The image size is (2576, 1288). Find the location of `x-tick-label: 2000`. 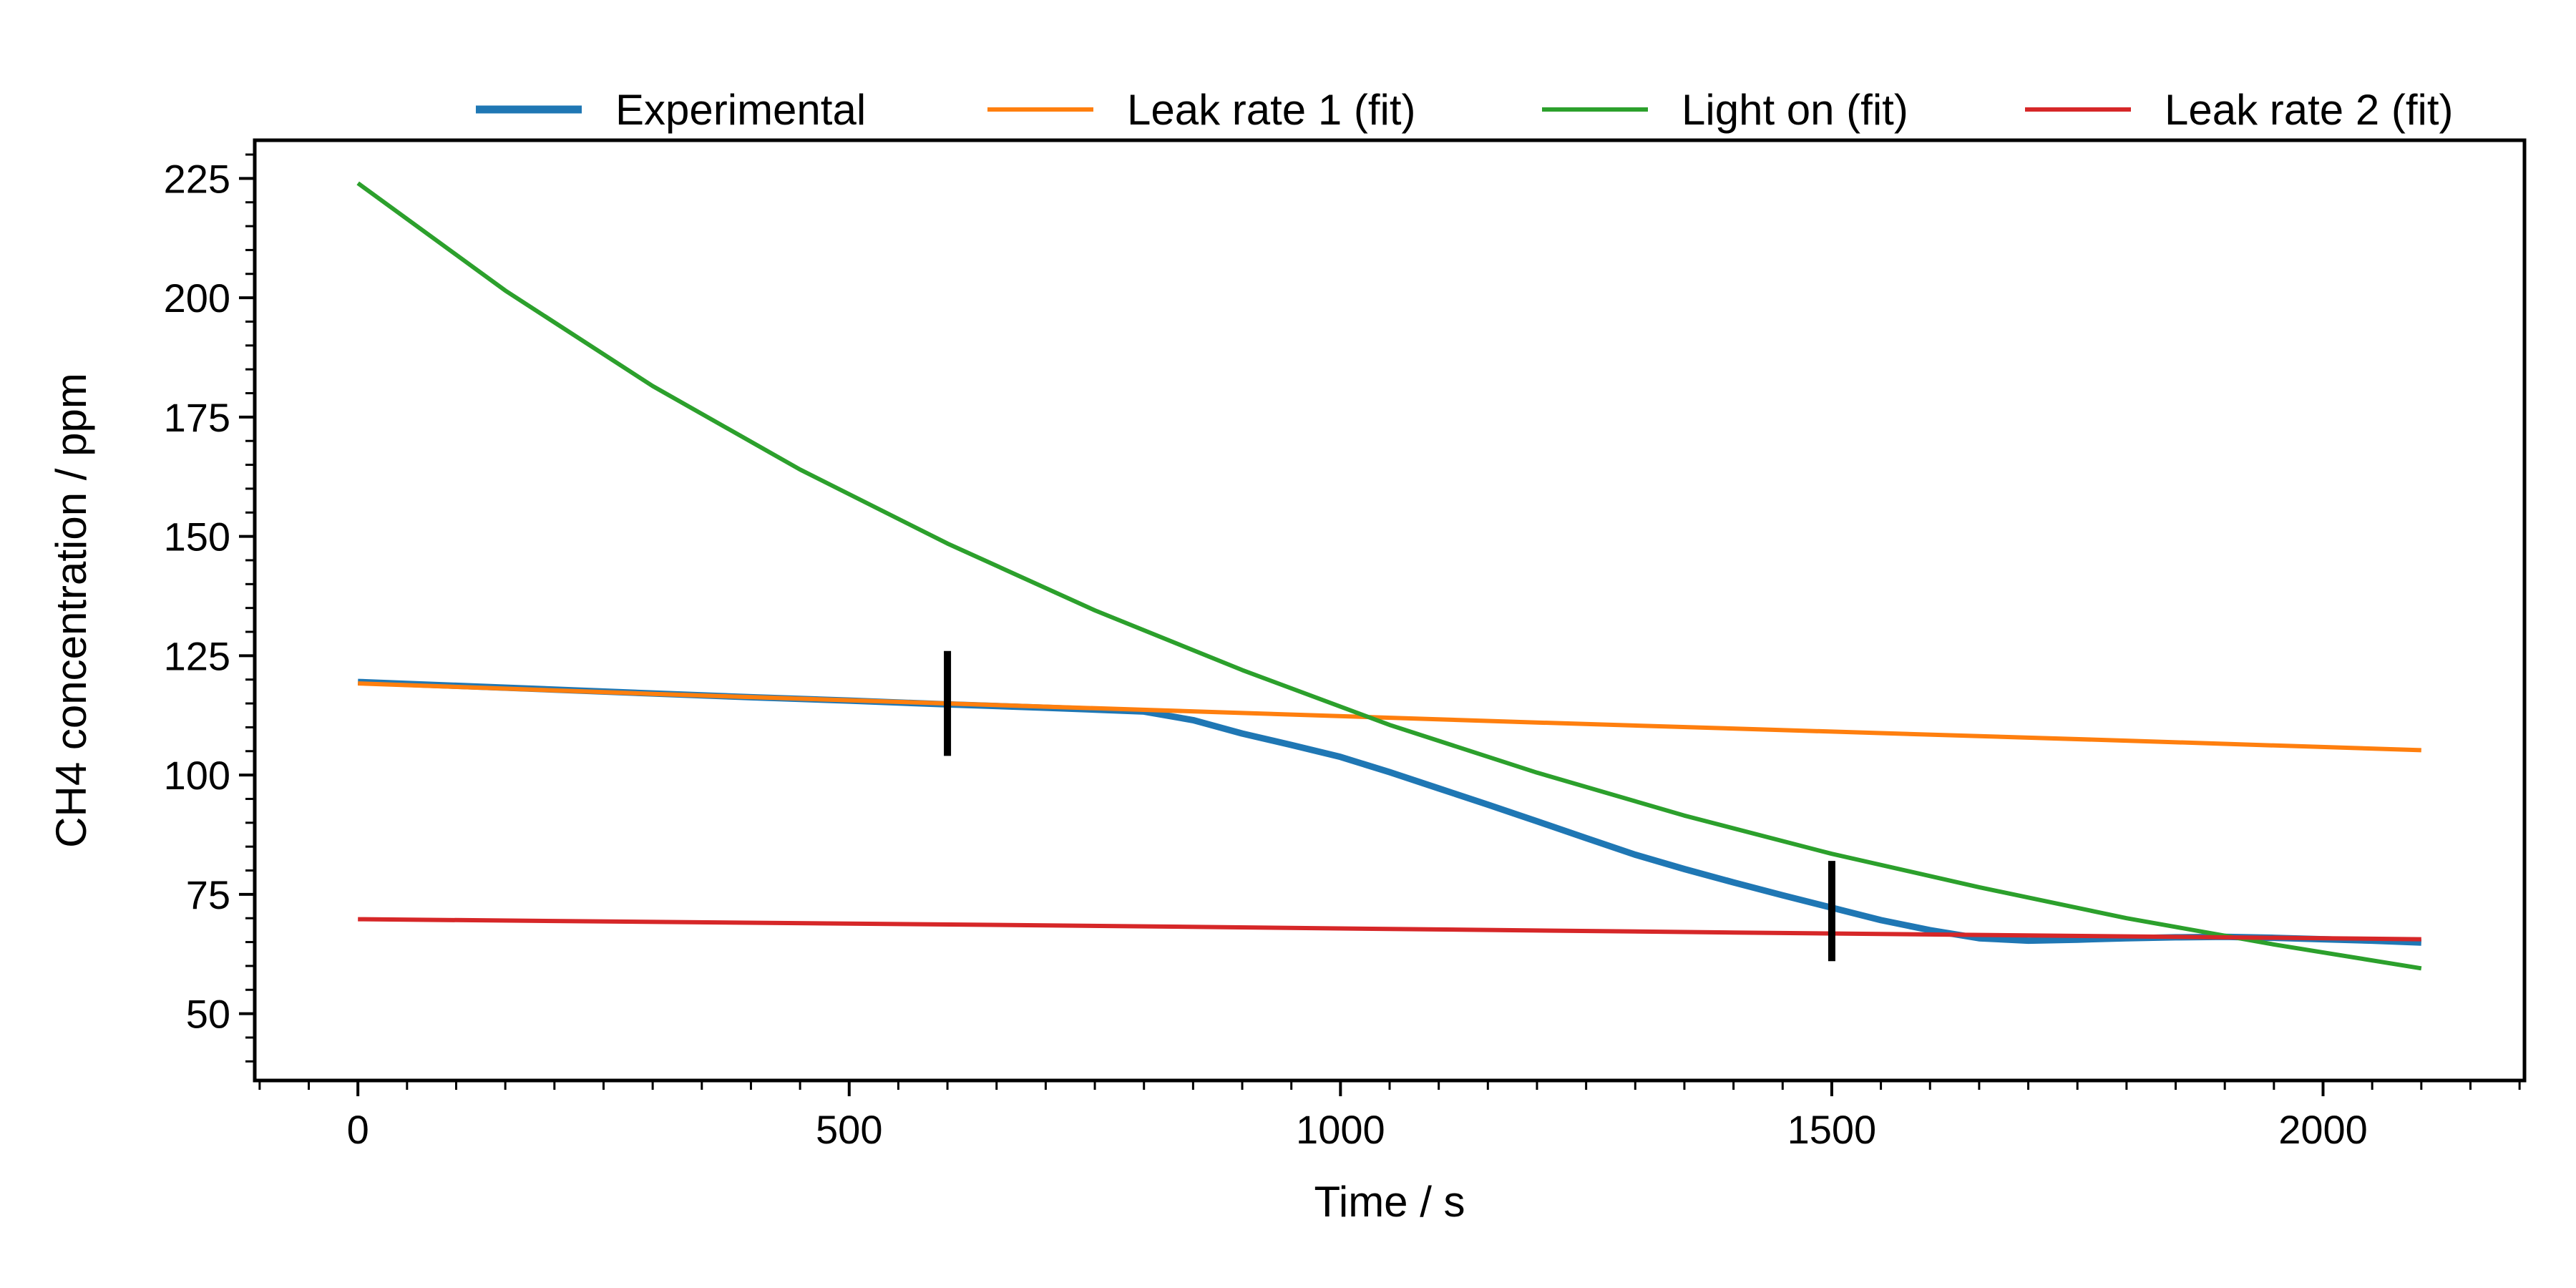

x-tick-label: 2000 is located at coordinates (2323, 1129).